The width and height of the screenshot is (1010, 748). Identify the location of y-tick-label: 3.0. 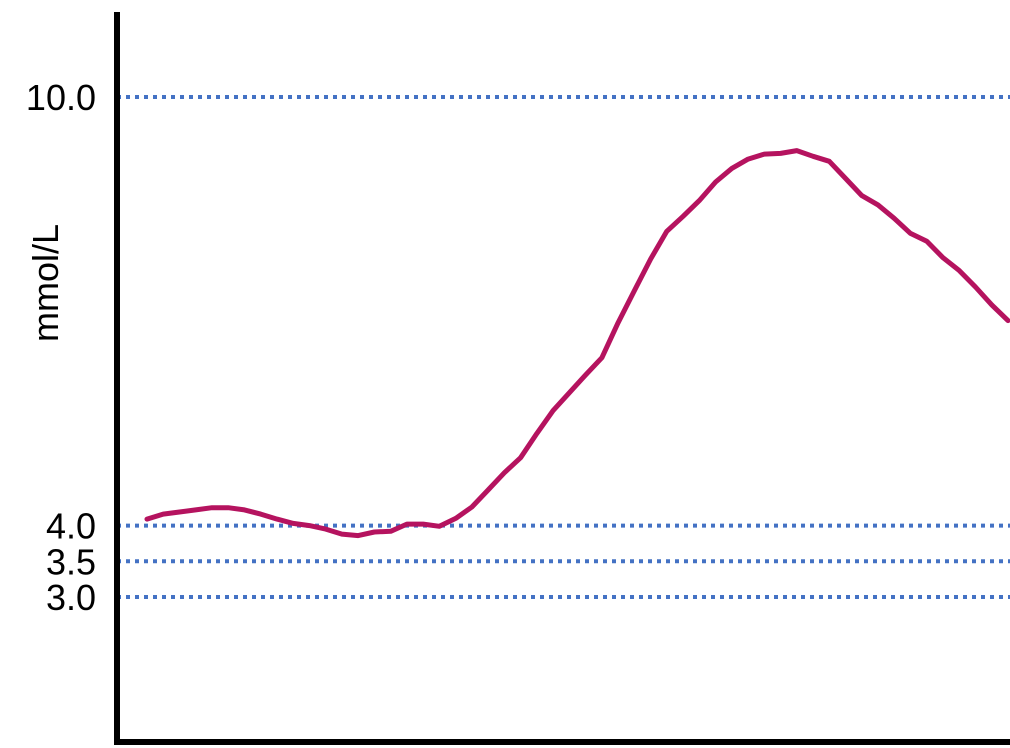
(71, 597).